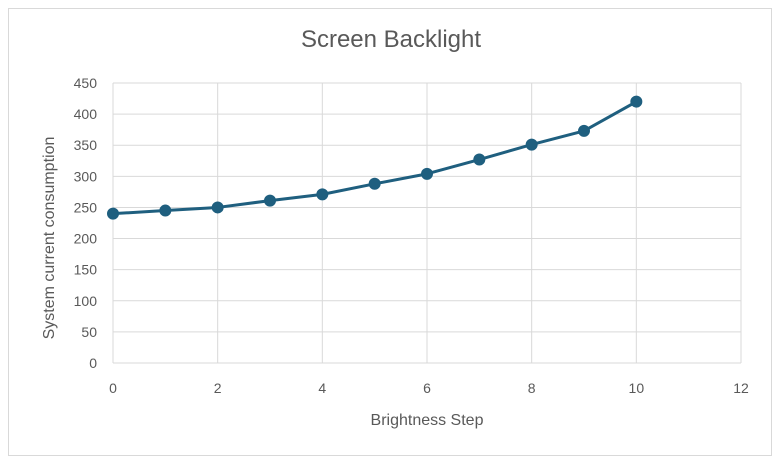 Image resolution: width=782 pixels, height=465 pixels. What do you see at coordinates (637, 388) in the screenshot?
I see `x-tick-label-5: 10` at bounding box center [637, 388].